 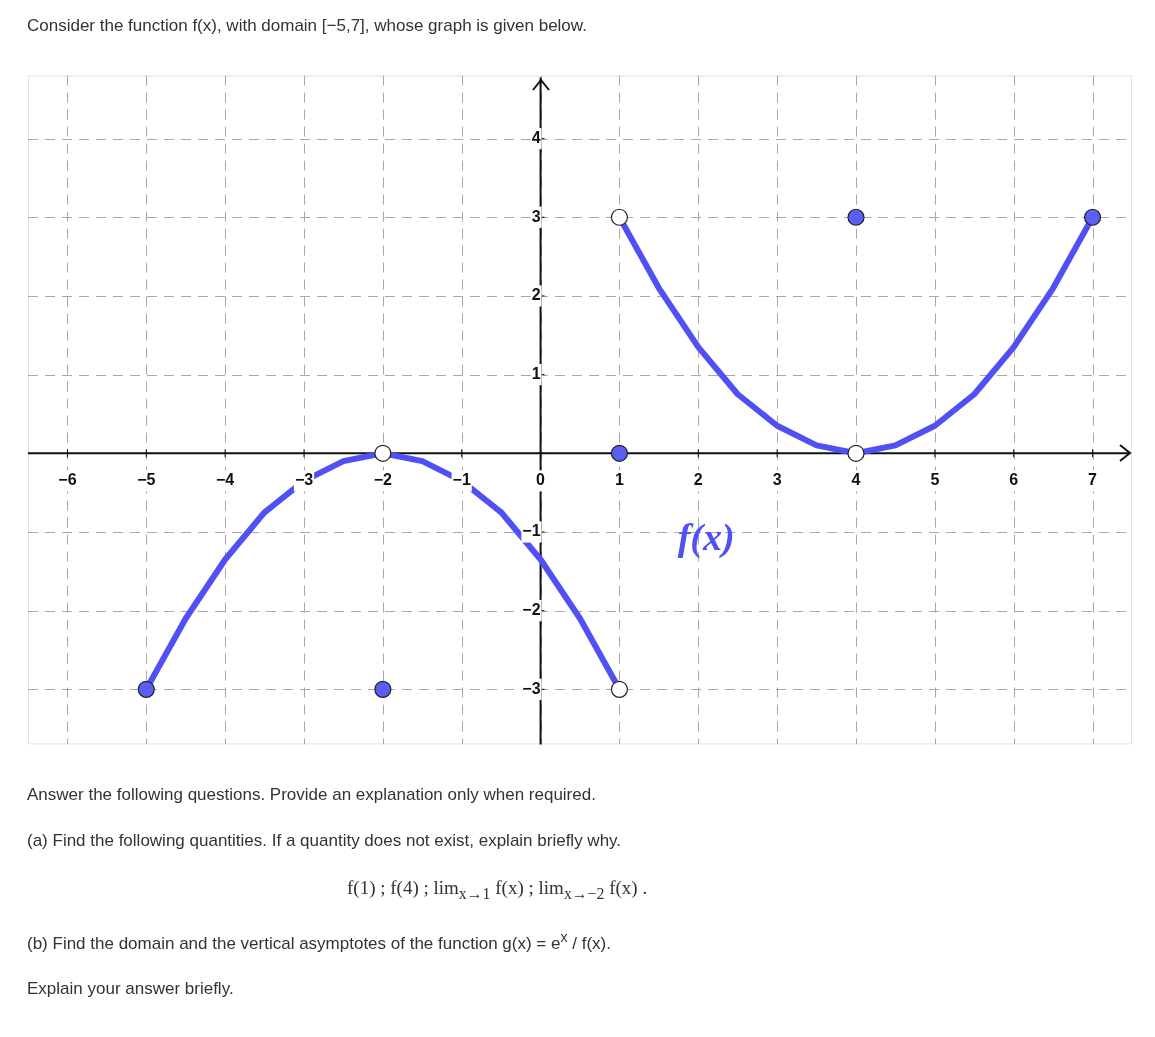 What do you see at coordinates (1093, 480) in the screenshot?
I see `x-tick-label: 7` at bounding box center [1093, 480].